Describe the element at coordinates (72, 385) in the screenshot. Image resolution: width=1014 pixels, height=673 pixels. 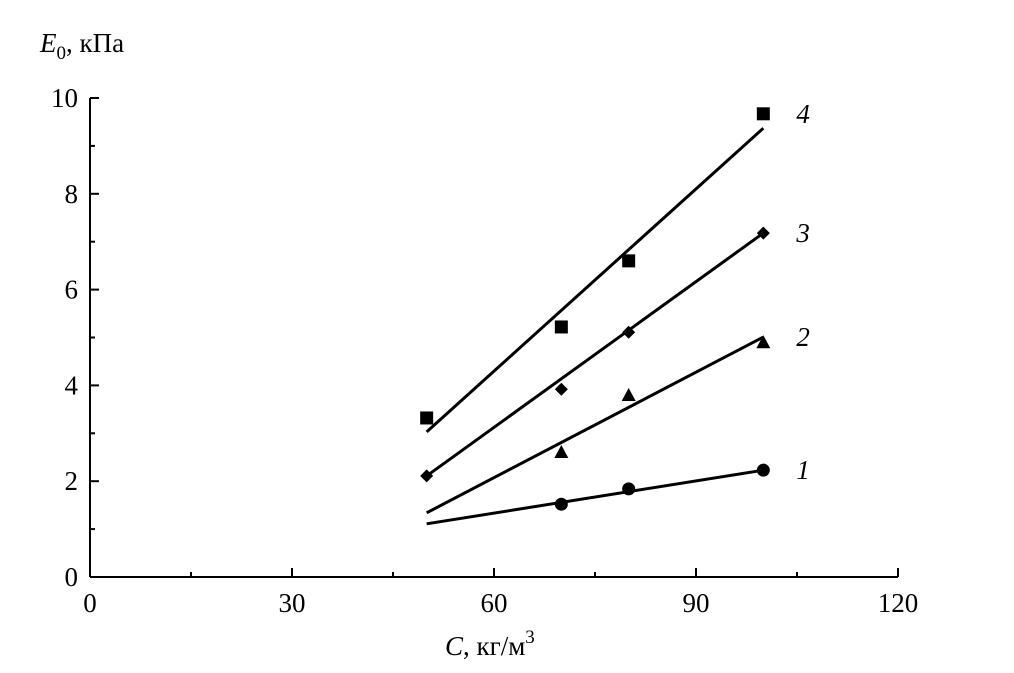
I see `y-tick-label: 4` at that location.